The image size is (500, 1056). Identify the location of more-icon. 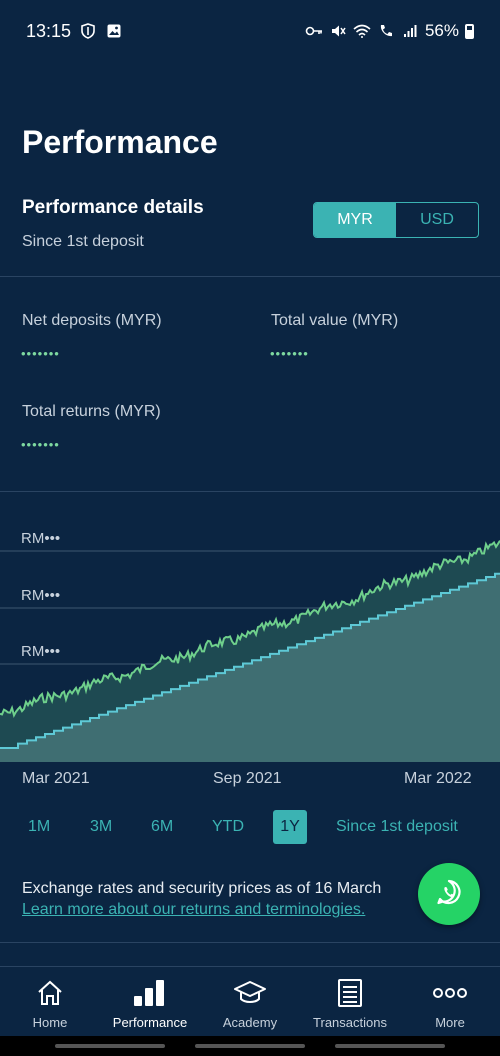
(450, 993).